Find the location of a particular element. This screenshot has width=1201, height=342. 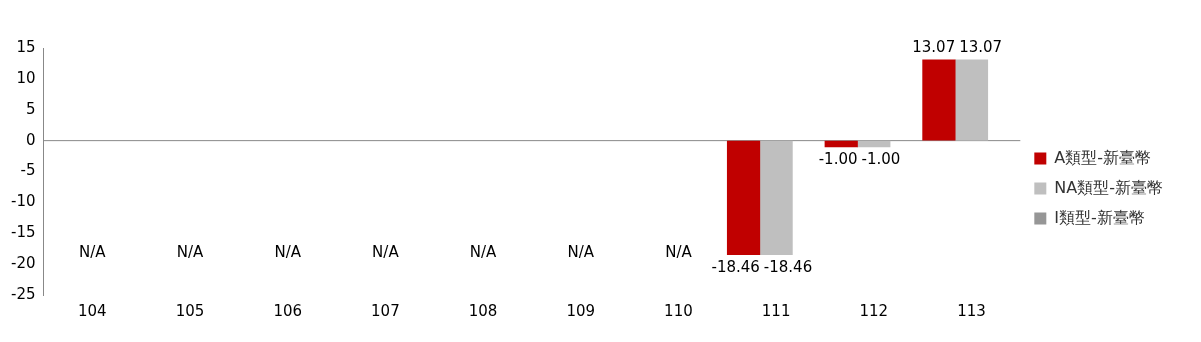

x-tick-label: 111 is located at coordinates (776, 310).